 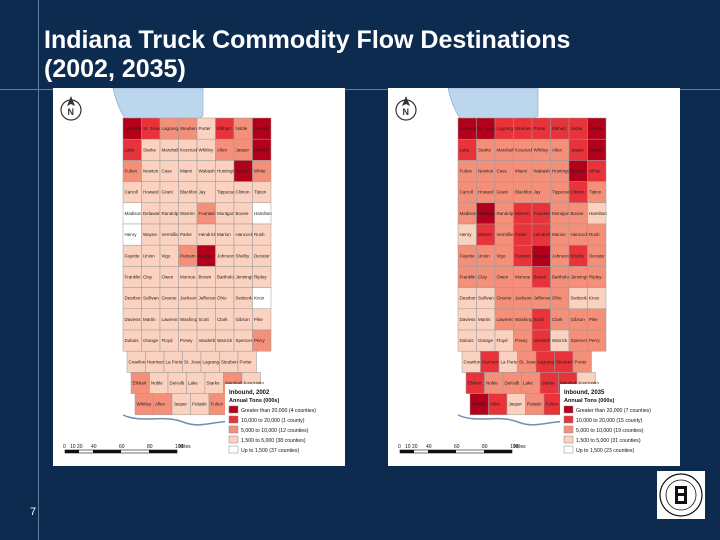 What do you see at coordinates (273, 421) in the screenshot?
I see `legend-label: 10,000 to 20,000 (1 county)` at bounding box center [273, 421].